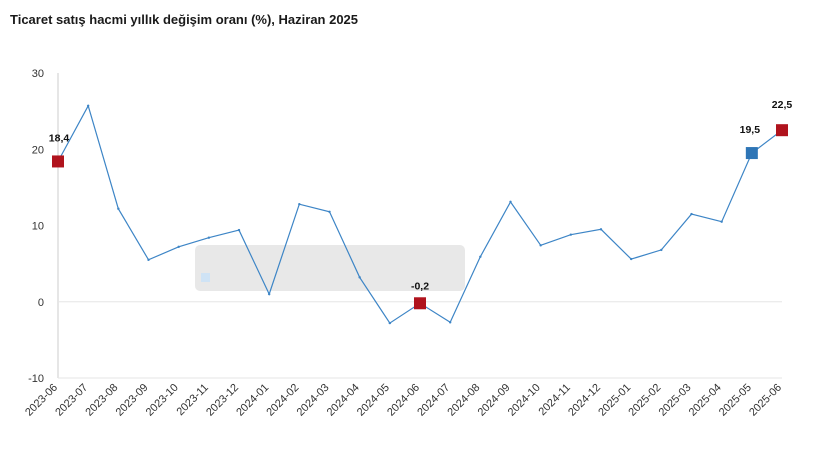 The height and width of the screenshot is (459, 820). I want to click on x-tick-label: 2023-07, so click(71, 400).